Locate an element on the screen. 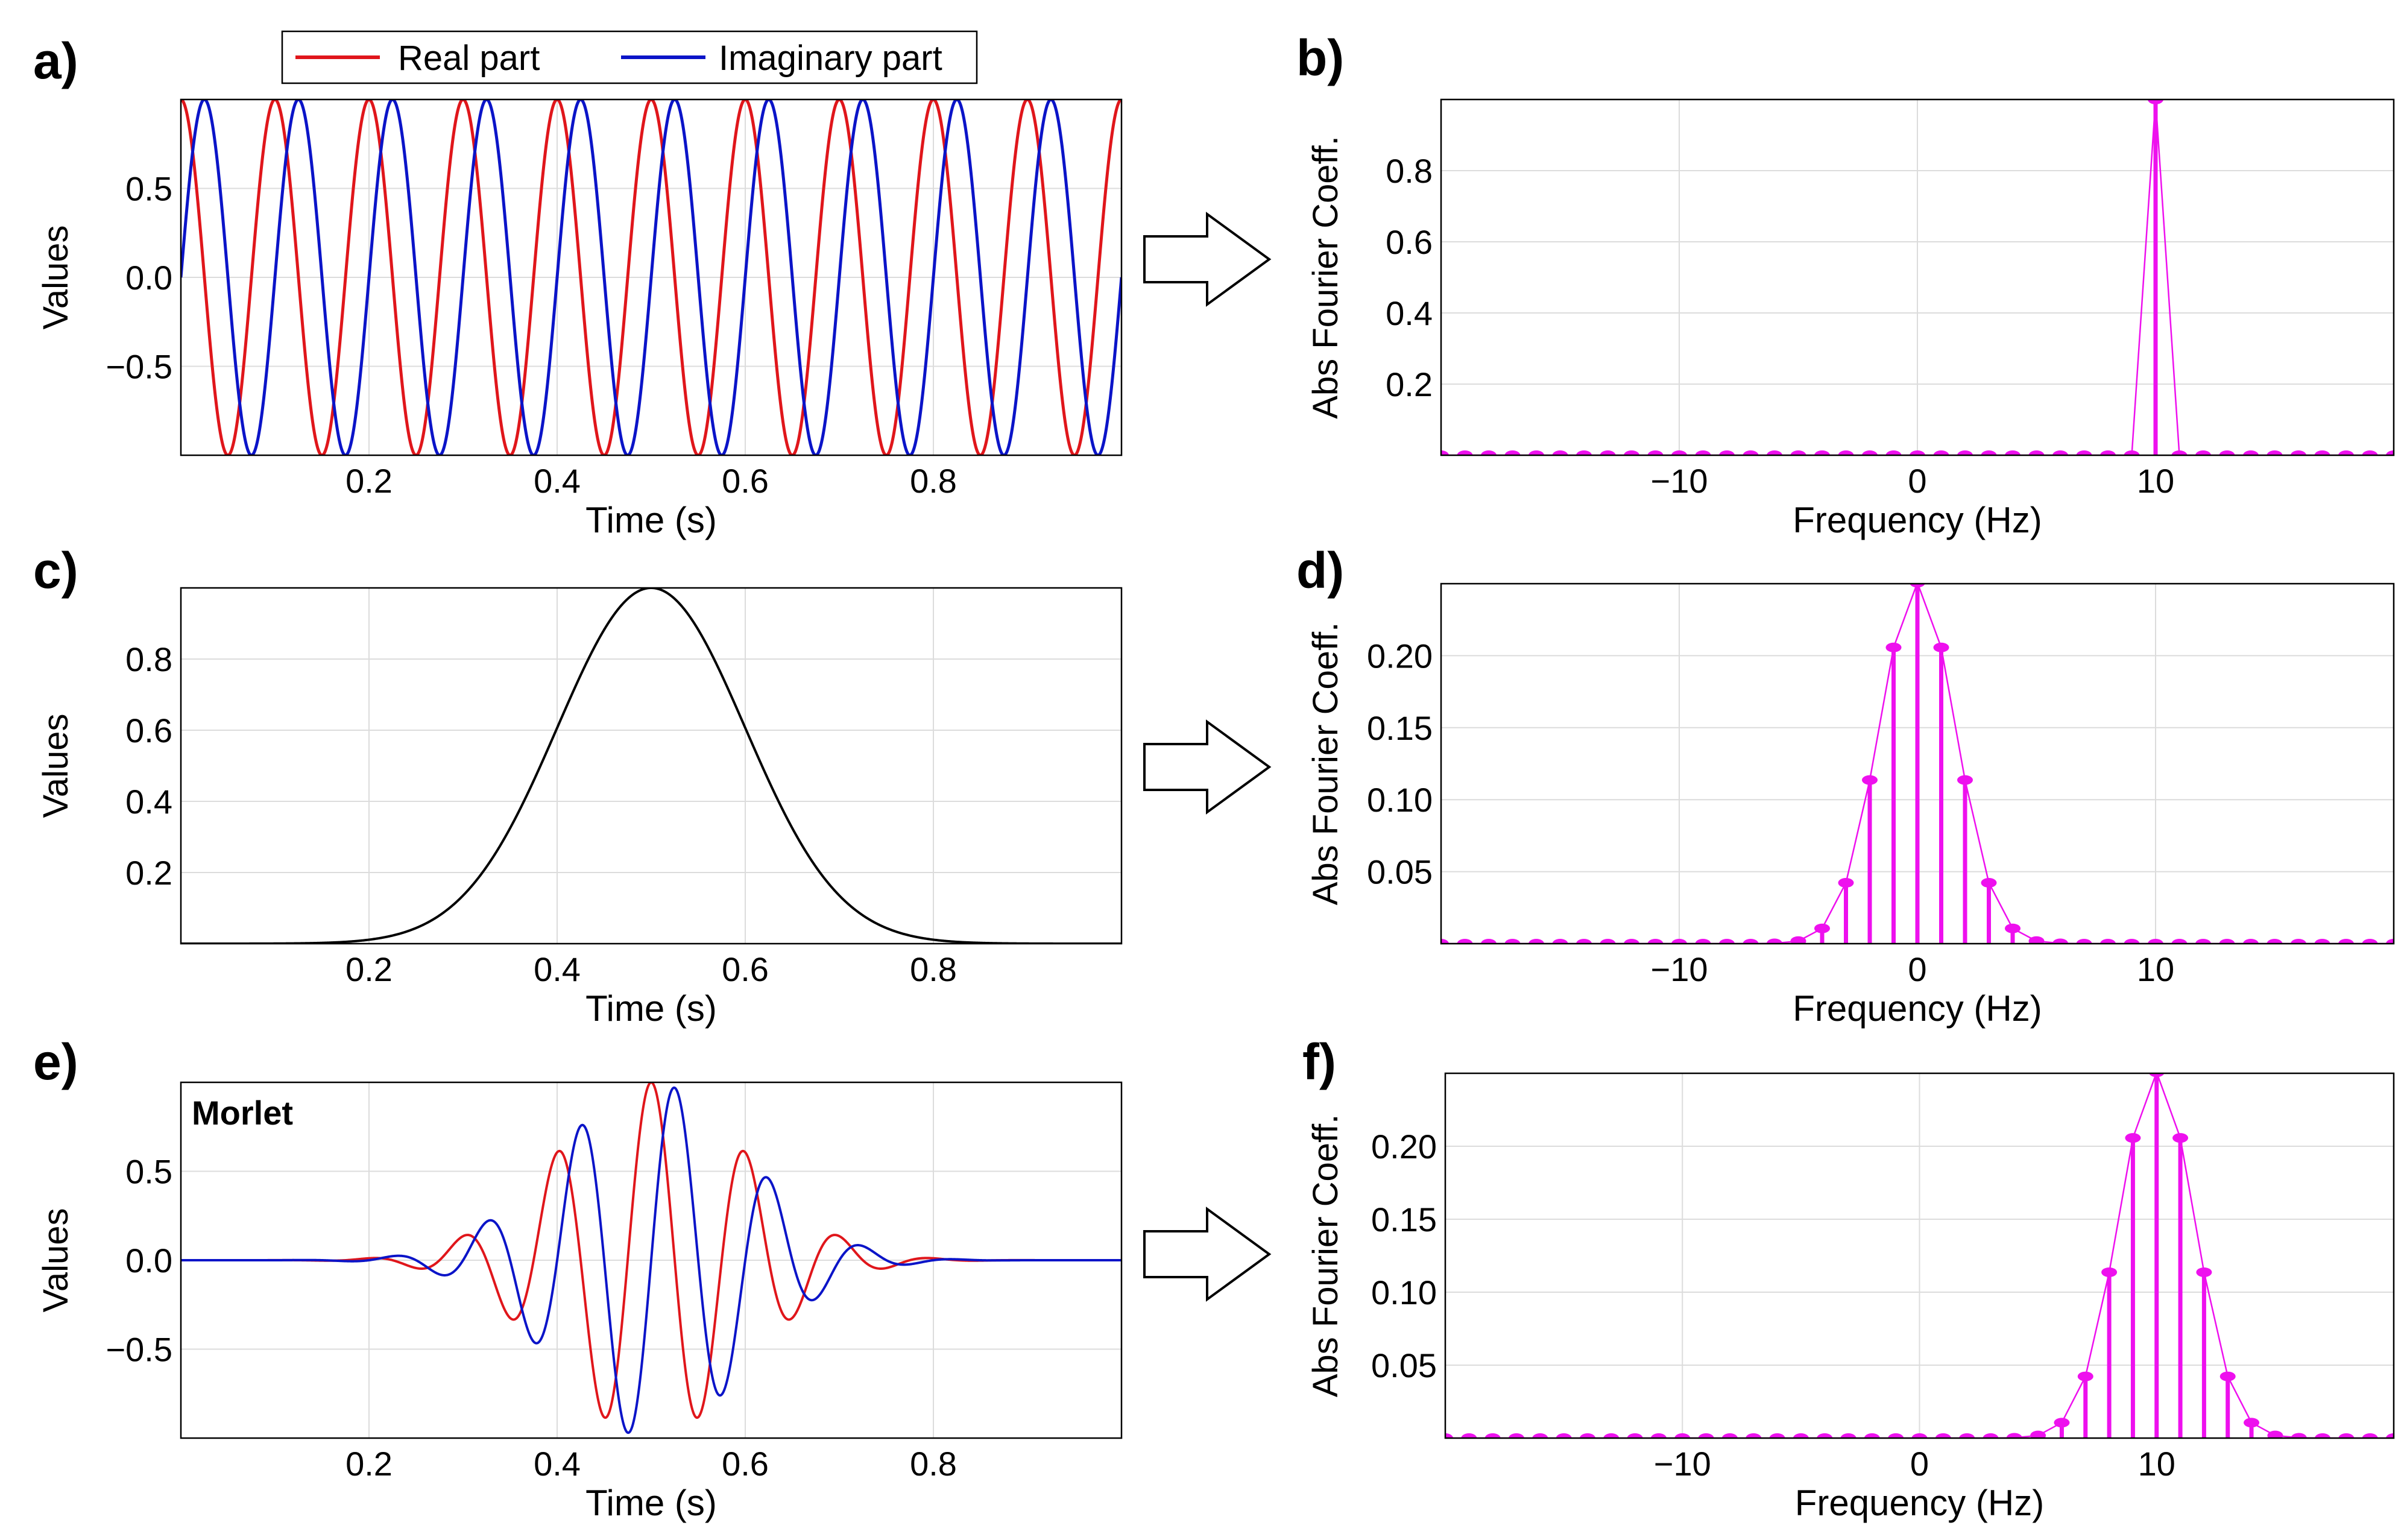  stem-marker-d--14 is located at coordinates (1584, 941).